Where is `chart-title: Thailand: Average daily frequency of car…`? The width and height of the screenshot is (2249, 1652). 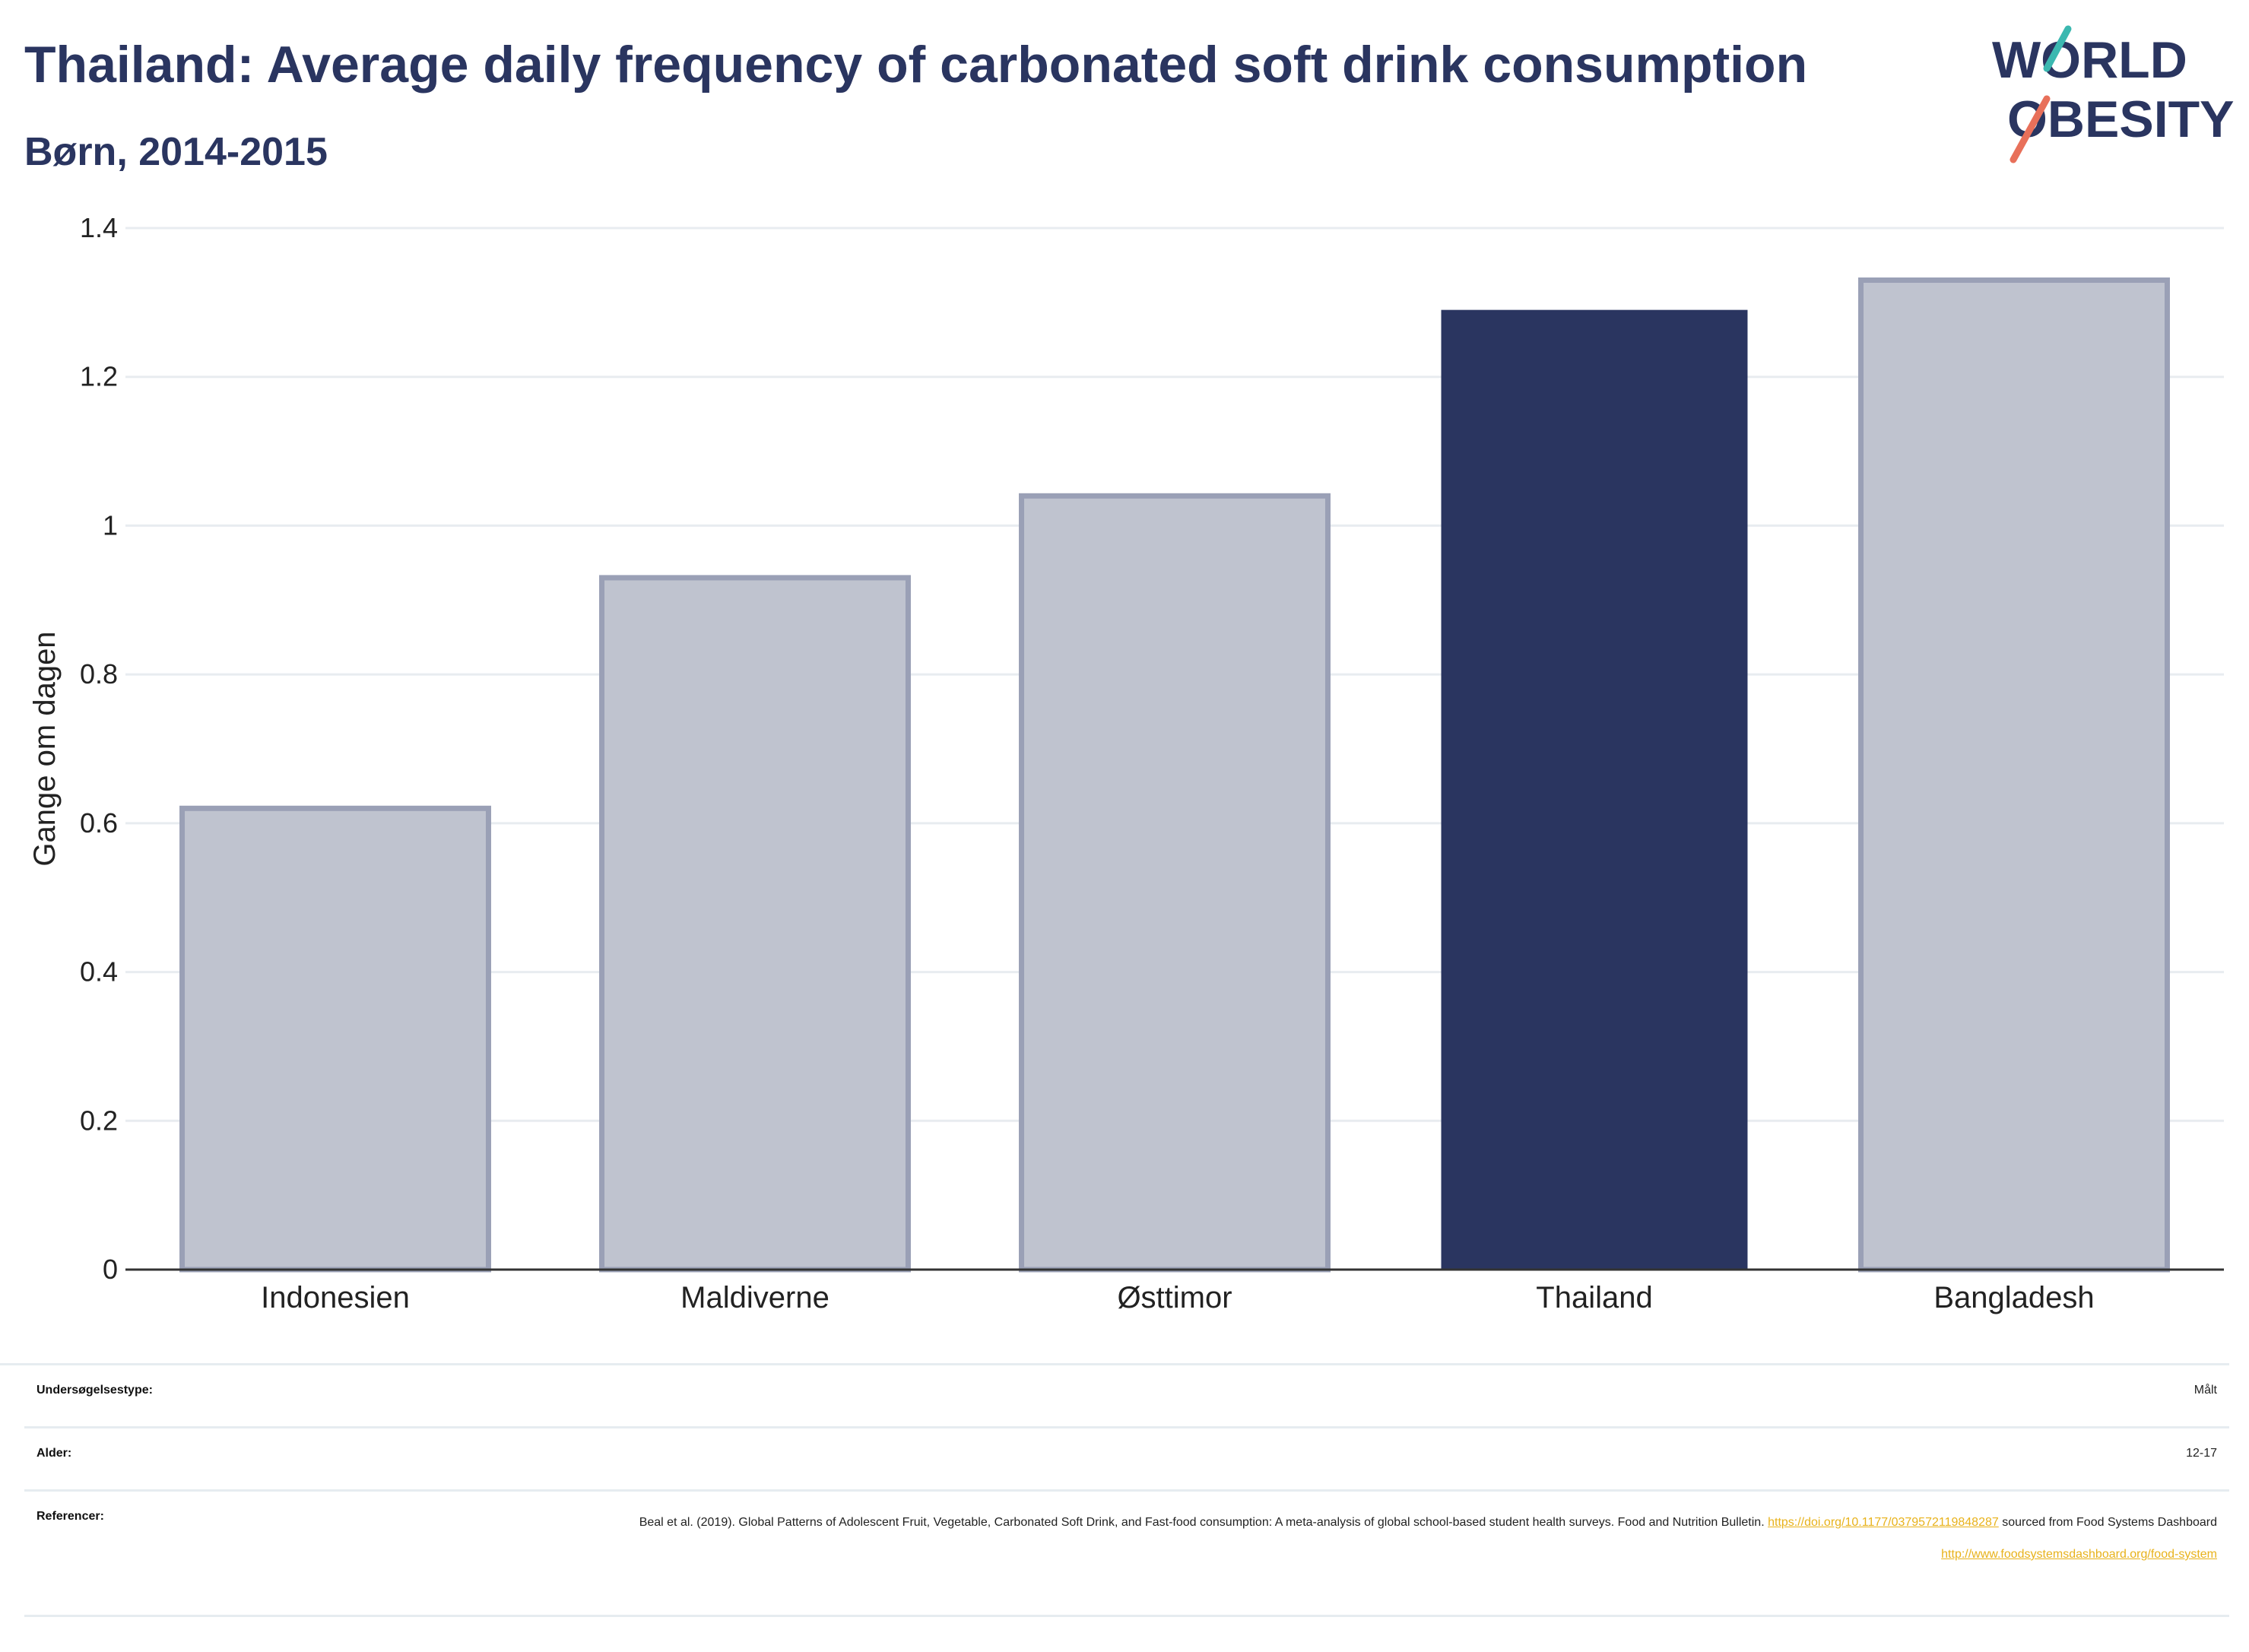
chart-title: Thailand: Average daily frequency of car… is located at coordinates (916, 65).